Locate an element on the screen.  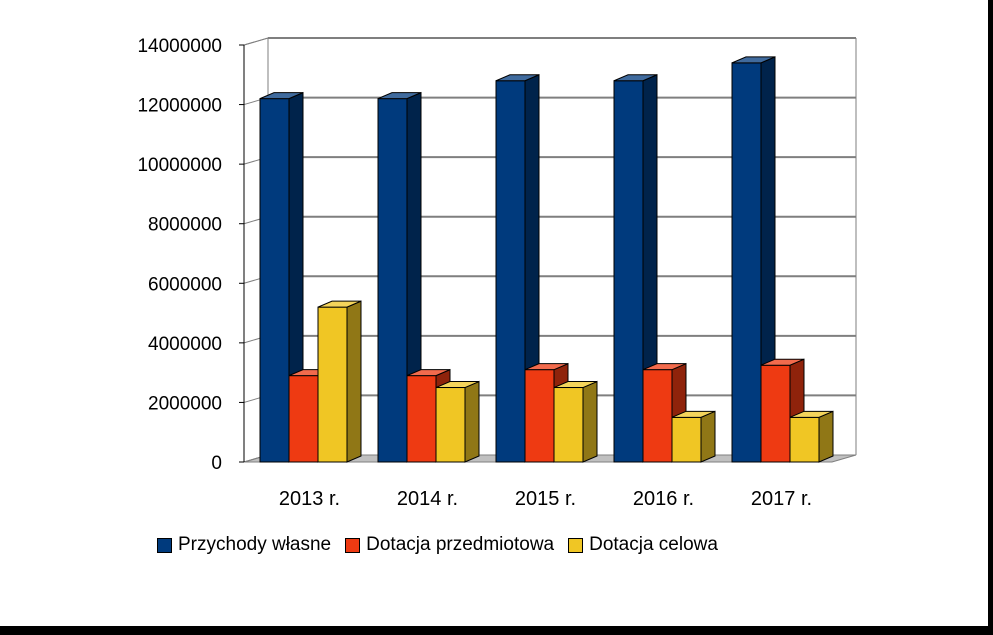
y-tick-label: 4000000 is located at coordinates (185, 344).